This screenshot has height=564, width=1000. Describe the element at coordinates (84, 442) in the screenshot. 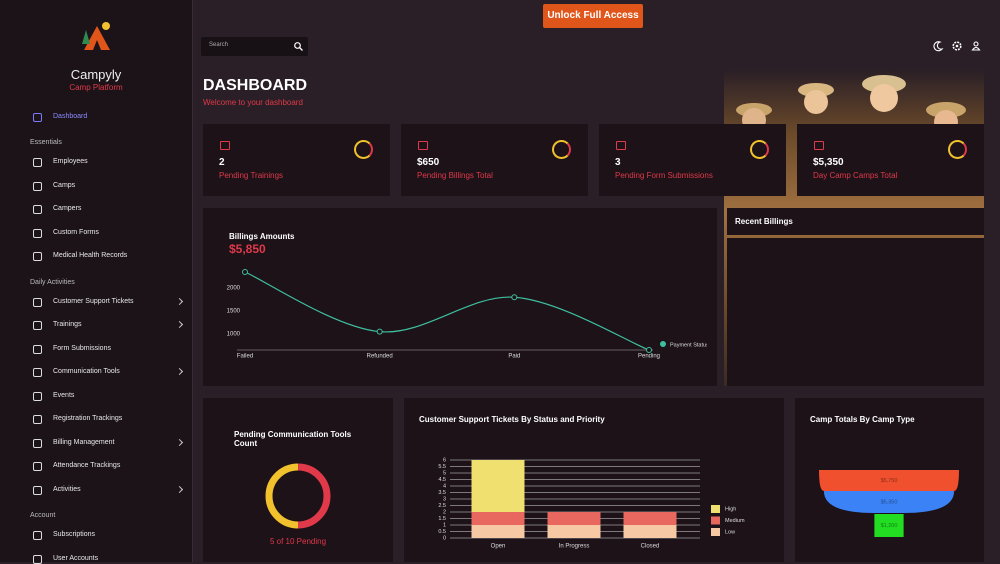

I see `nav-item: Billing Management` at that location.